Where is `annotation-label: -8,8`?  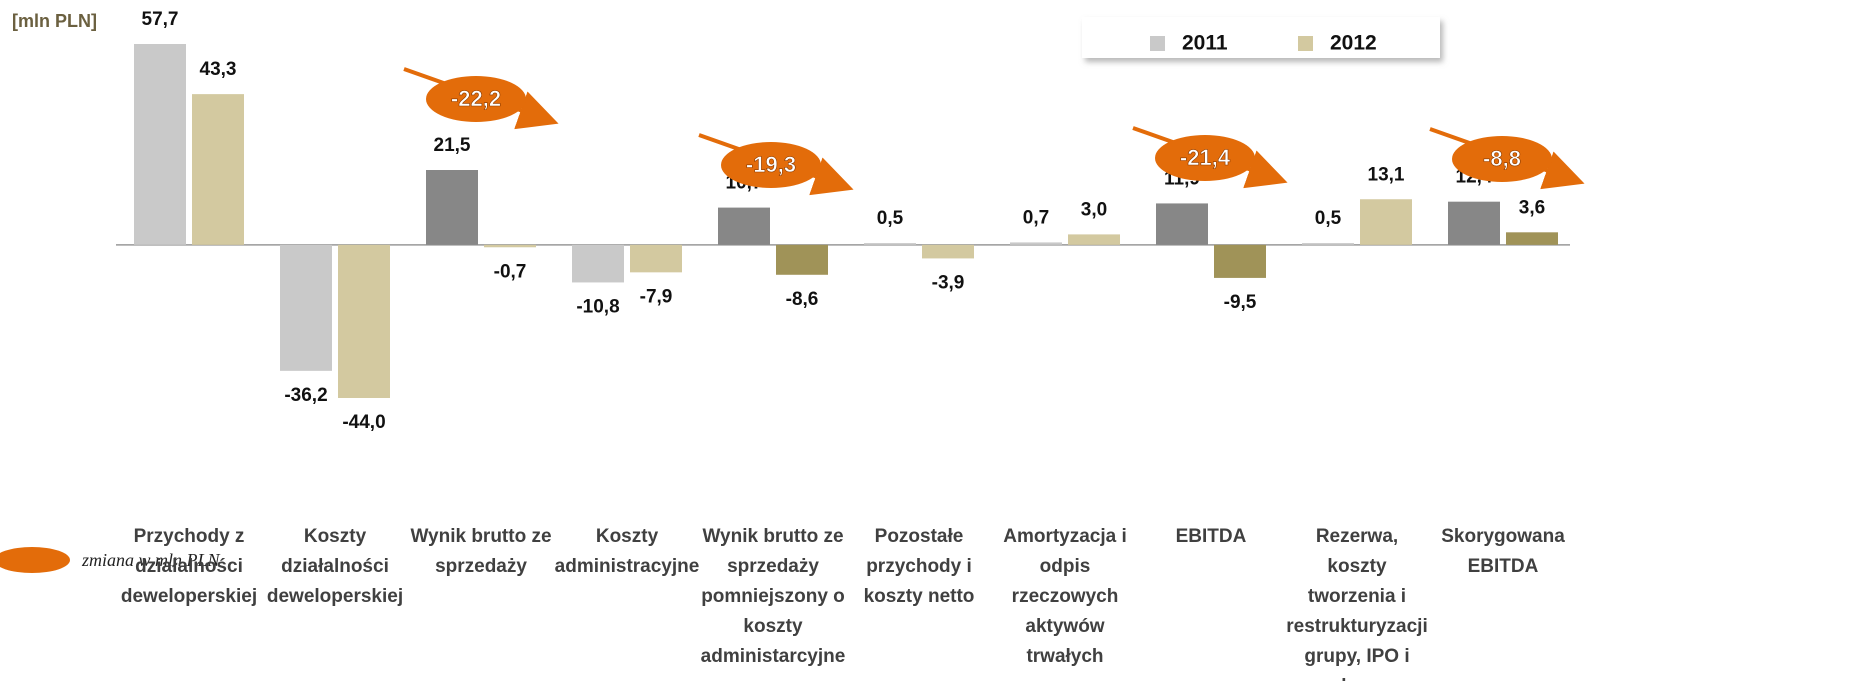 annotation-label: -8,8 is located at coordinates (1502, 158).